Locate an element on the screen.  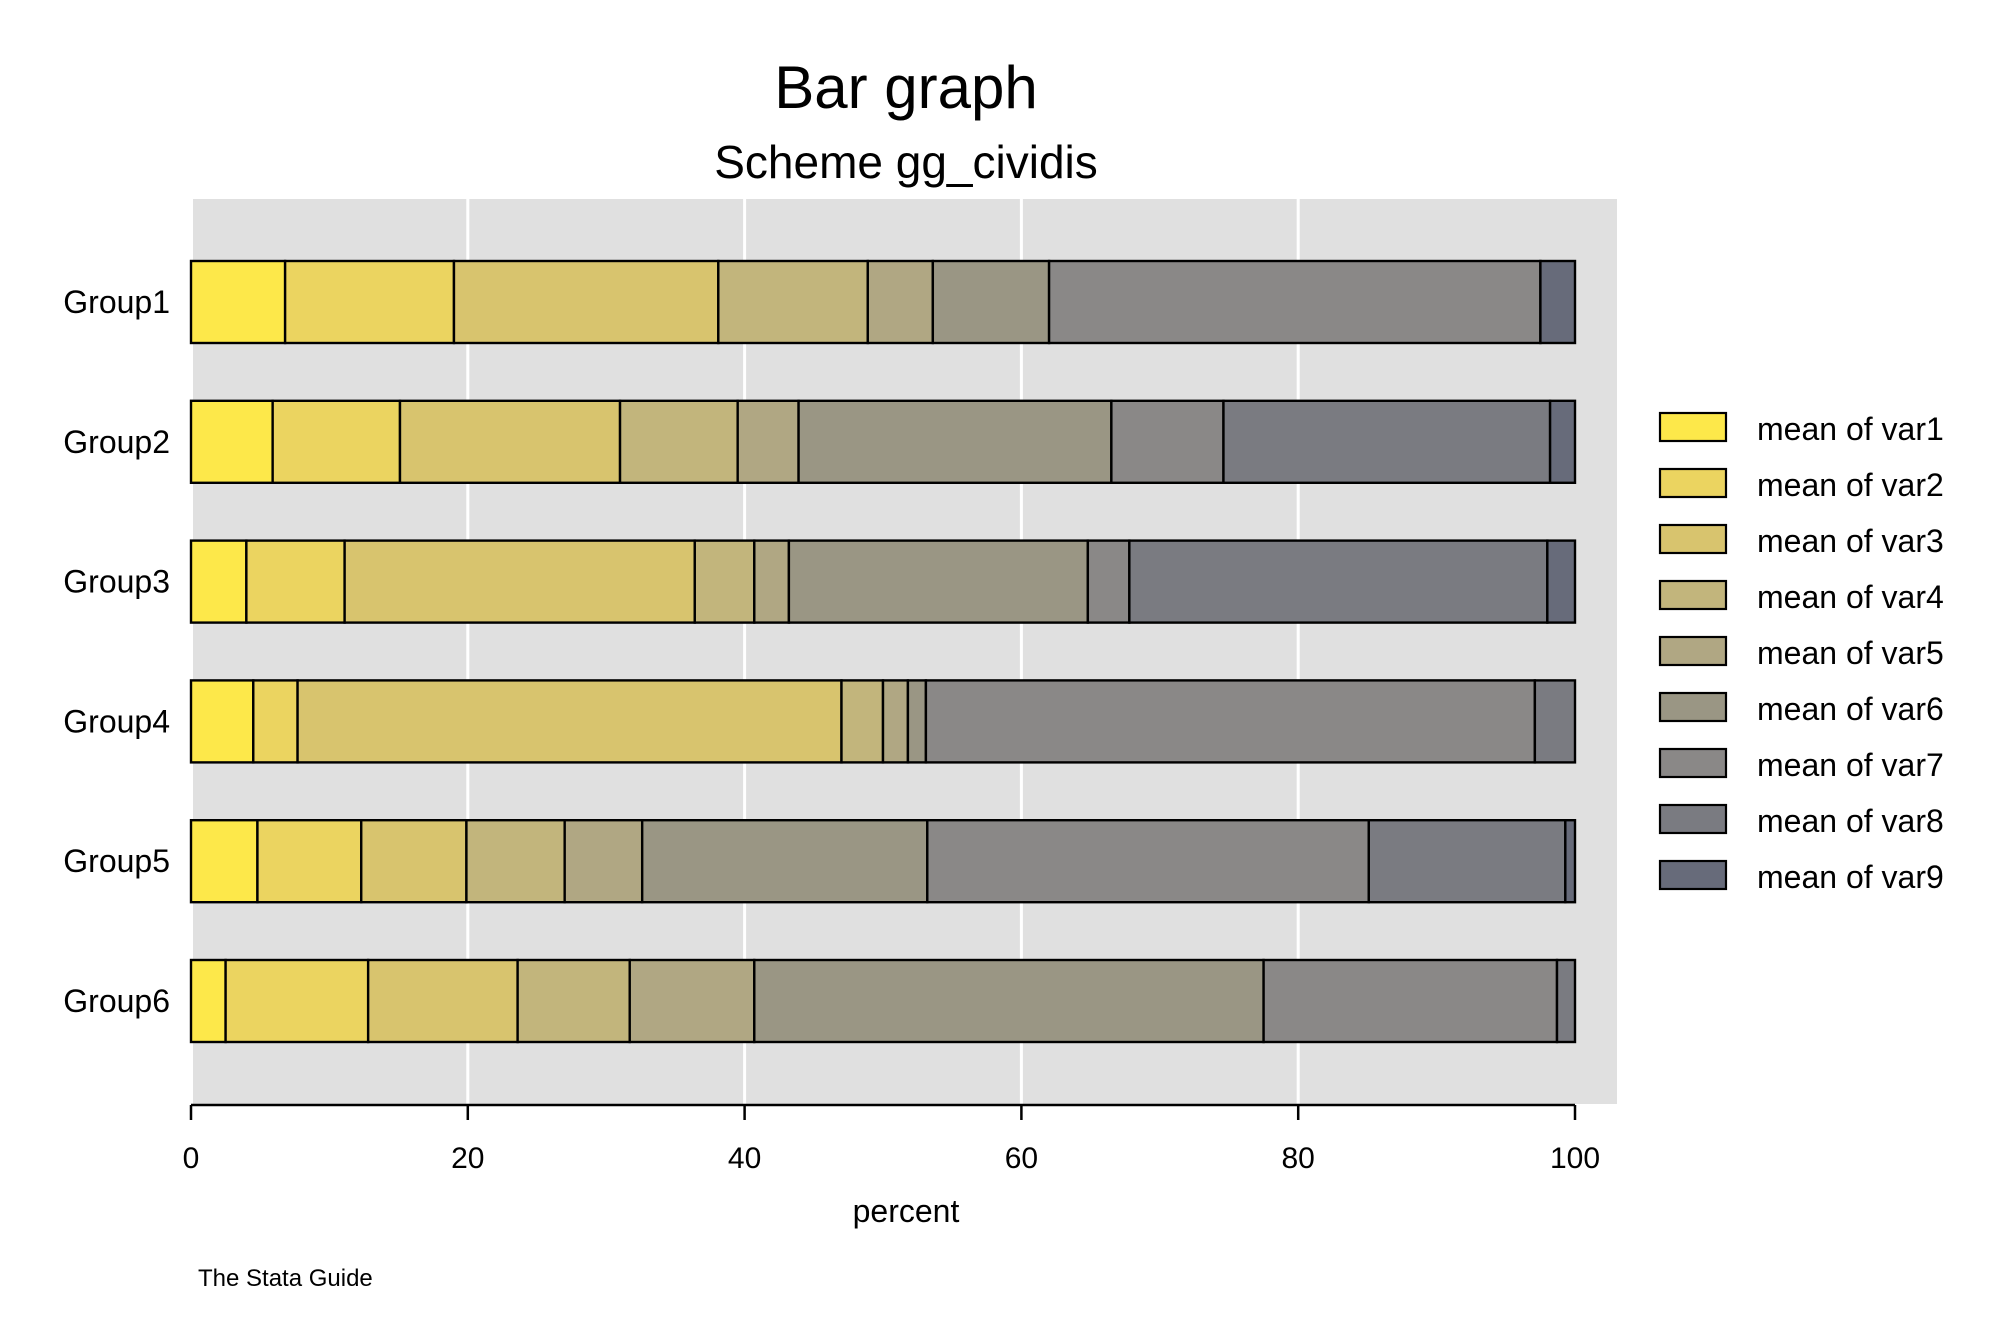
legend-item: mean of var2 is located at coordinates (1801, 485).